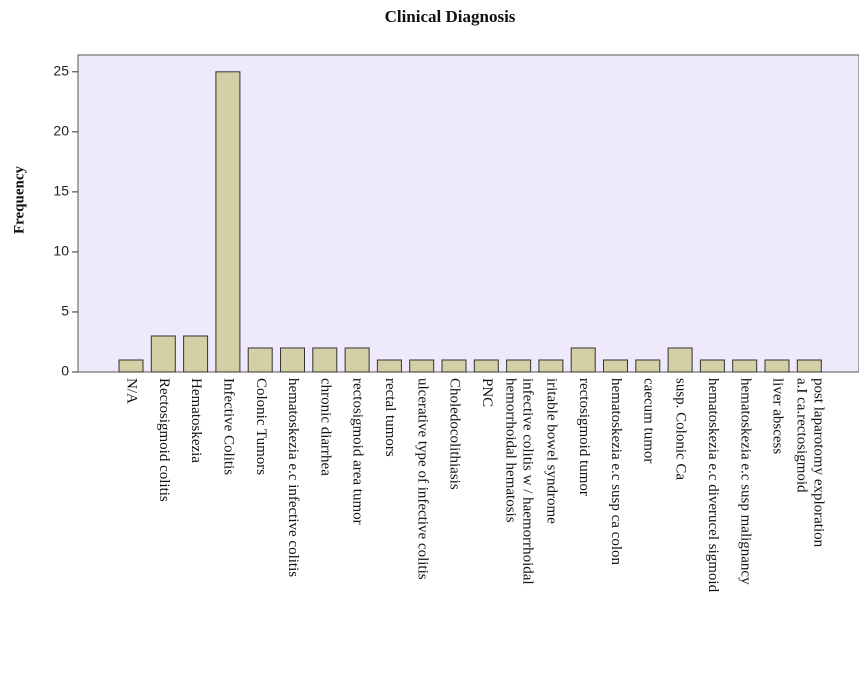 The height and width of the screenshot is (675, 859). I want to click on x-tick-label: hematoskezia e.c infective colitis, so click(293, 477).